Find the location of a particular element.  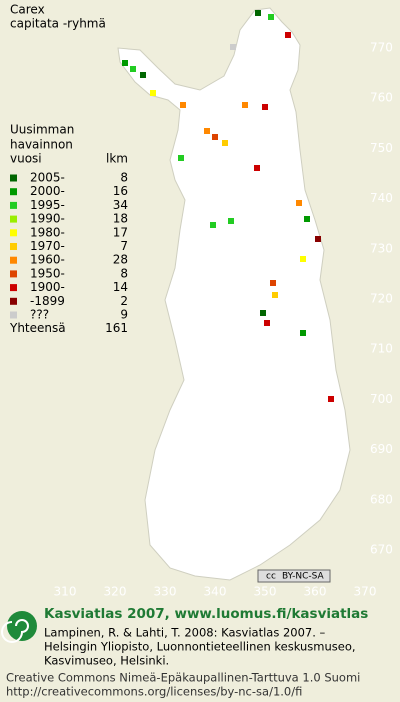

legend-label: 2000- is located at coordinates (47, 191).